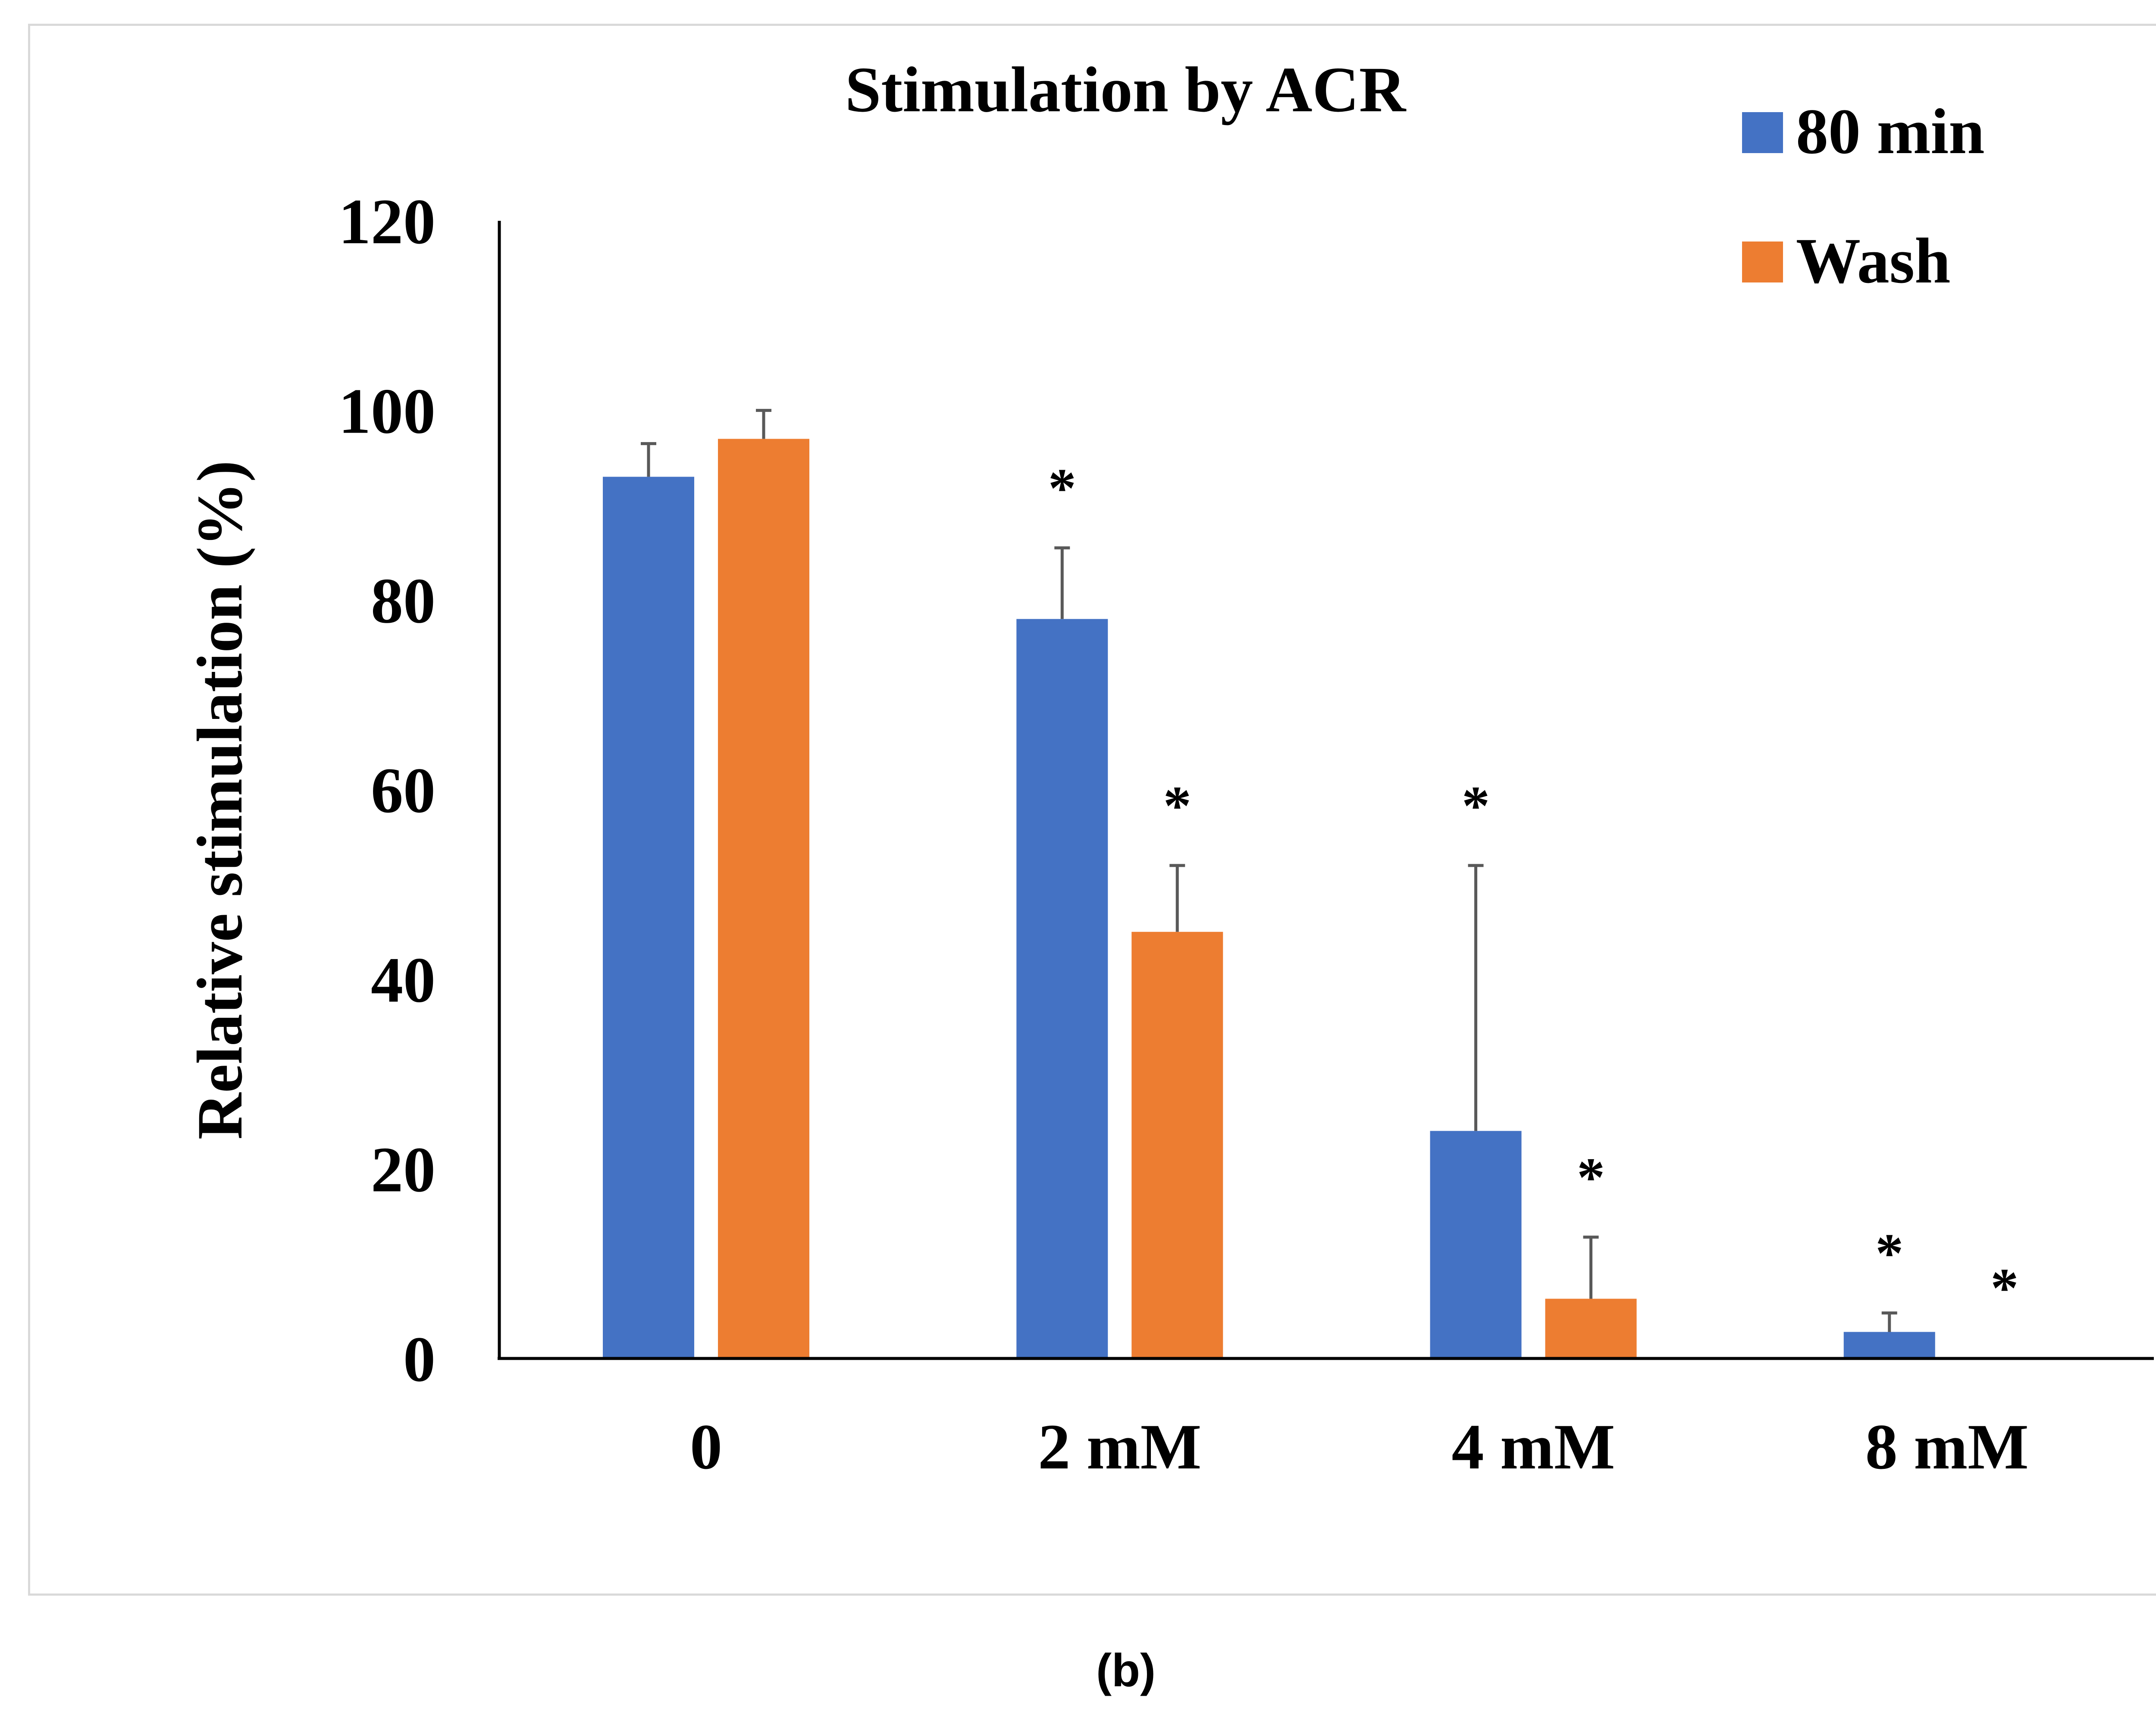  Describe the element at coordinates (1533, 1447) in the screenshot. I see `x-tick-label: 4 mM` at that location.